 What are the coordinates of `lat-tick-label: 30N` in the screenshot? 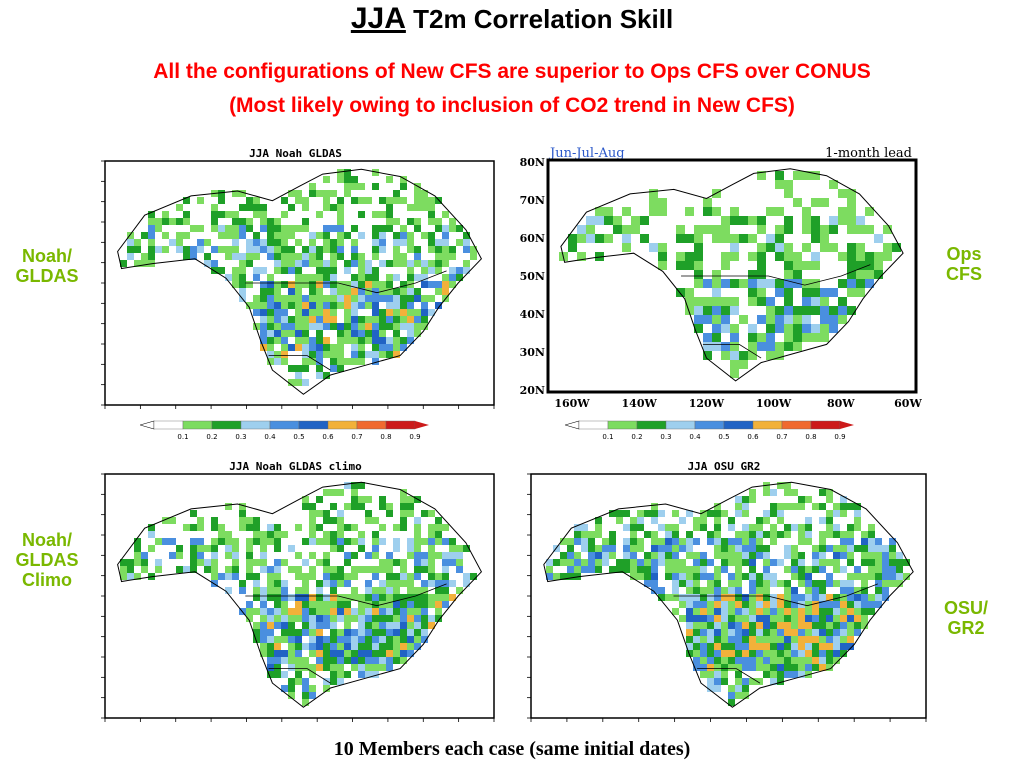 It's located at (532, 352).